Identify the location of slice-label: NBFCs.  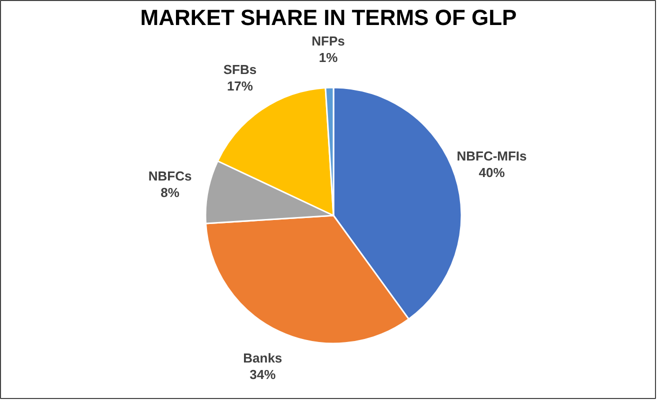
(170, 176).